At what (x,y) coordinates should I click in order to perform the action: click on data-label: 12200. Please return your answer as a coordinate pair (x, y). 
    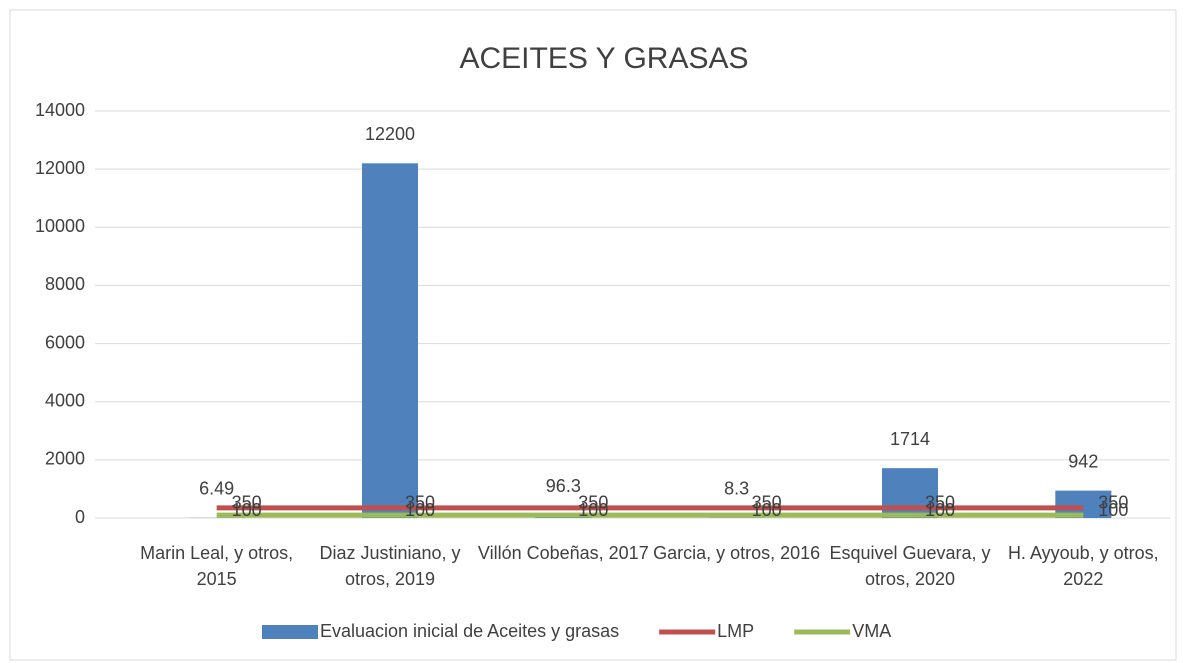
    Looking at the image, I should click on (390, 134).